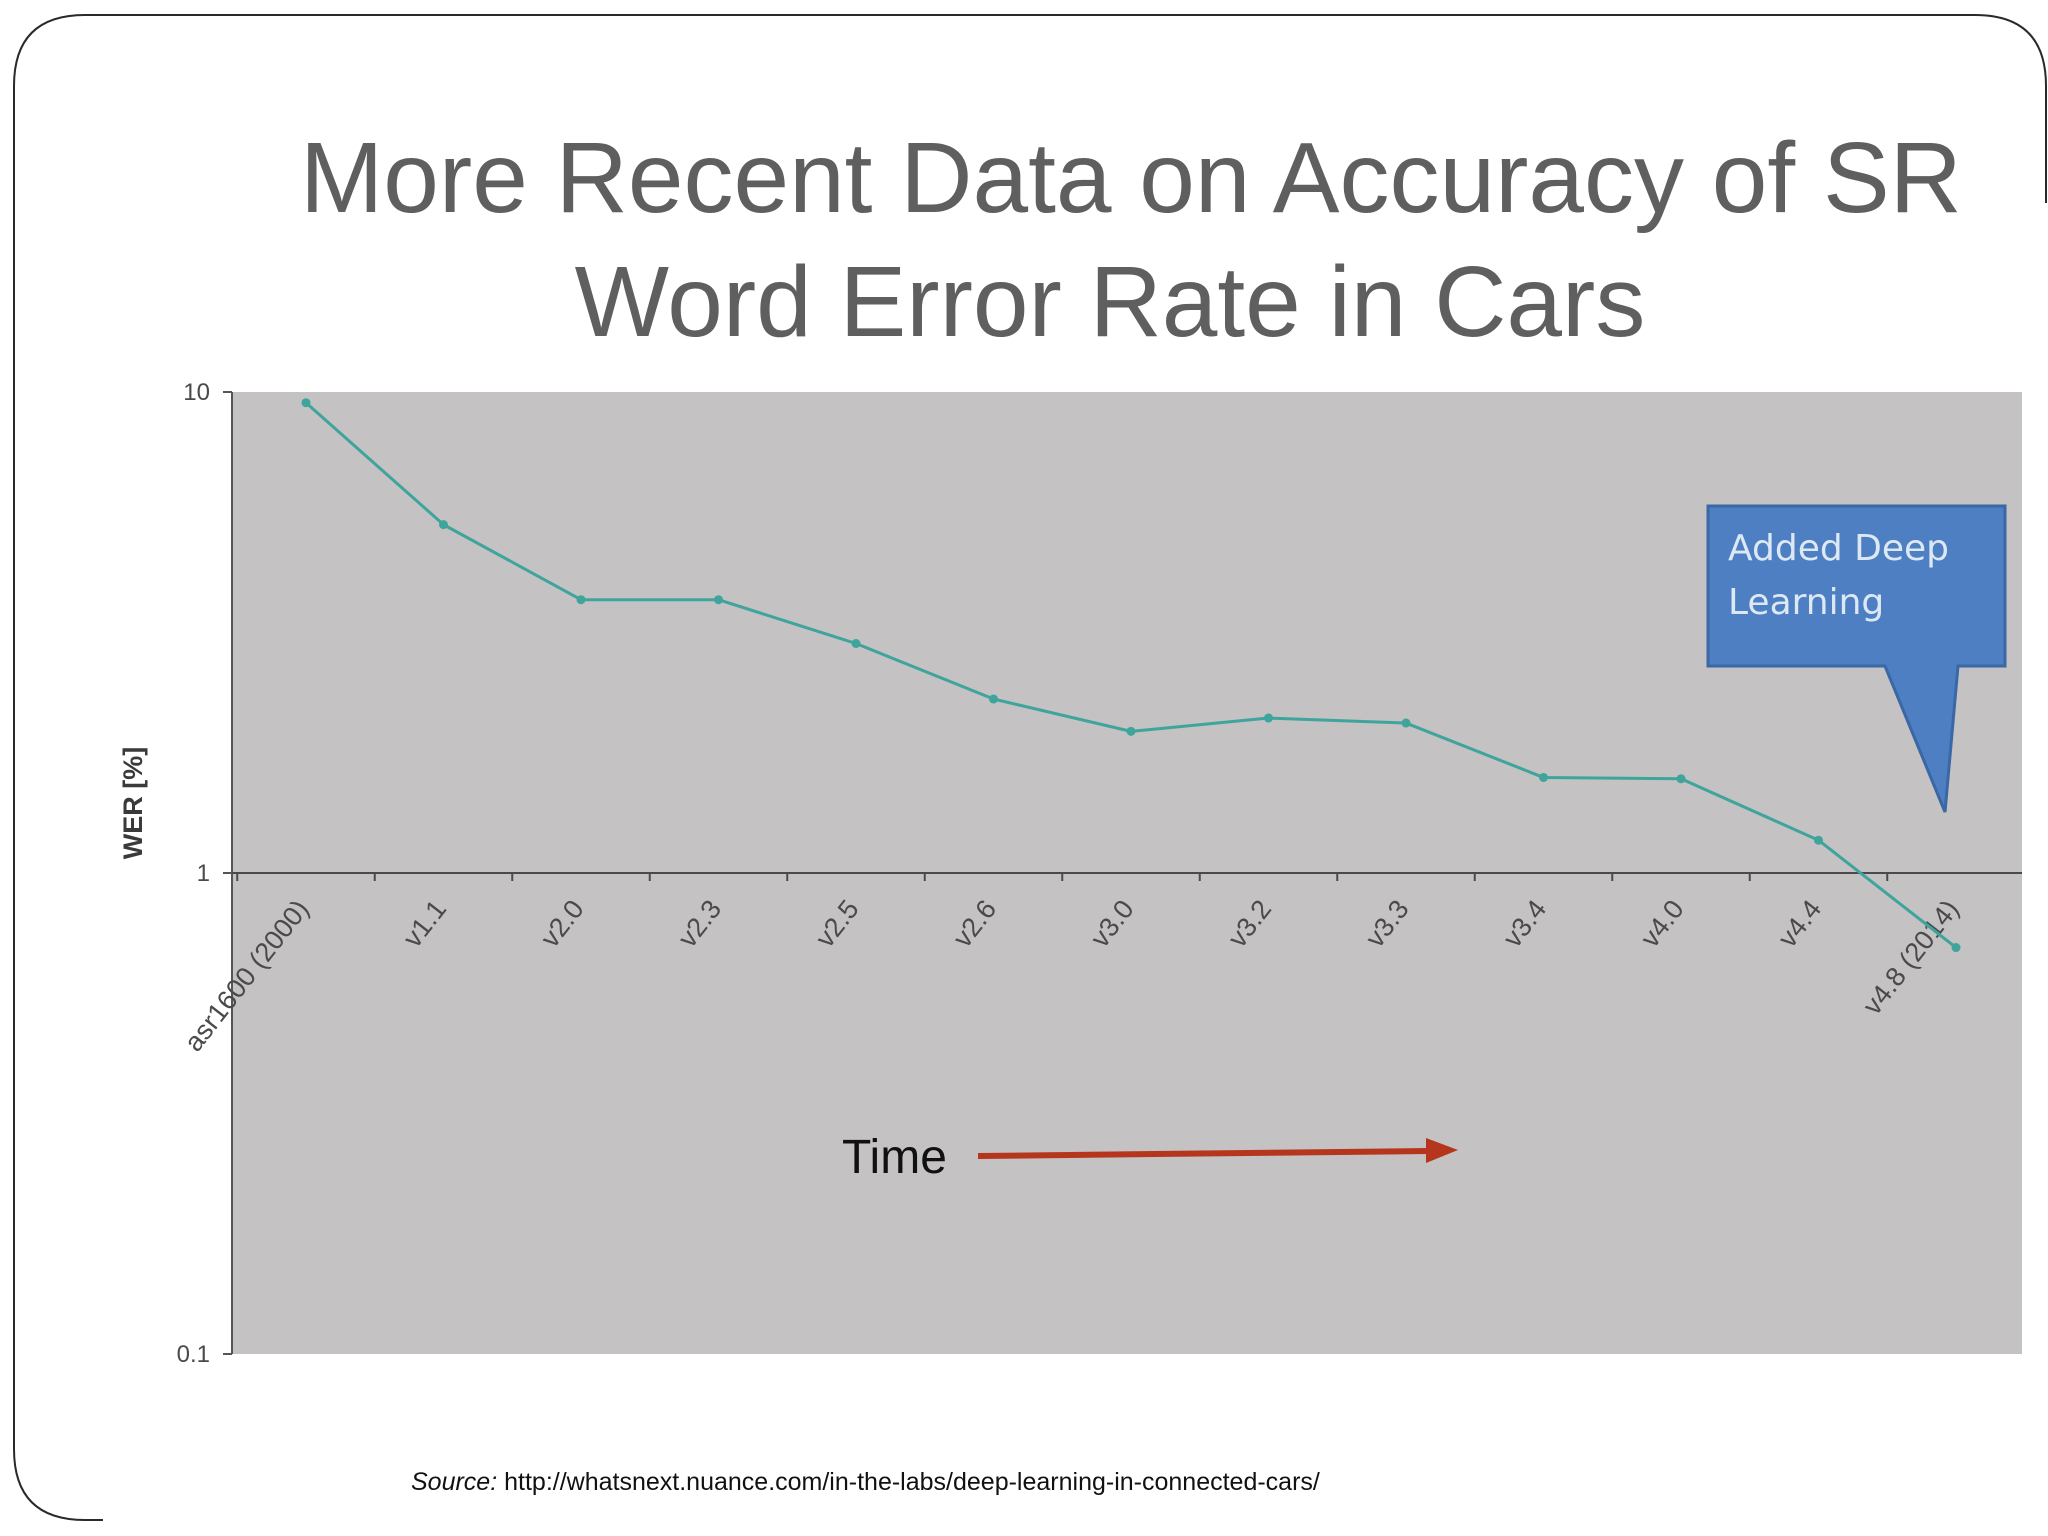  I want to click on callout-box, so click(1856, 658).